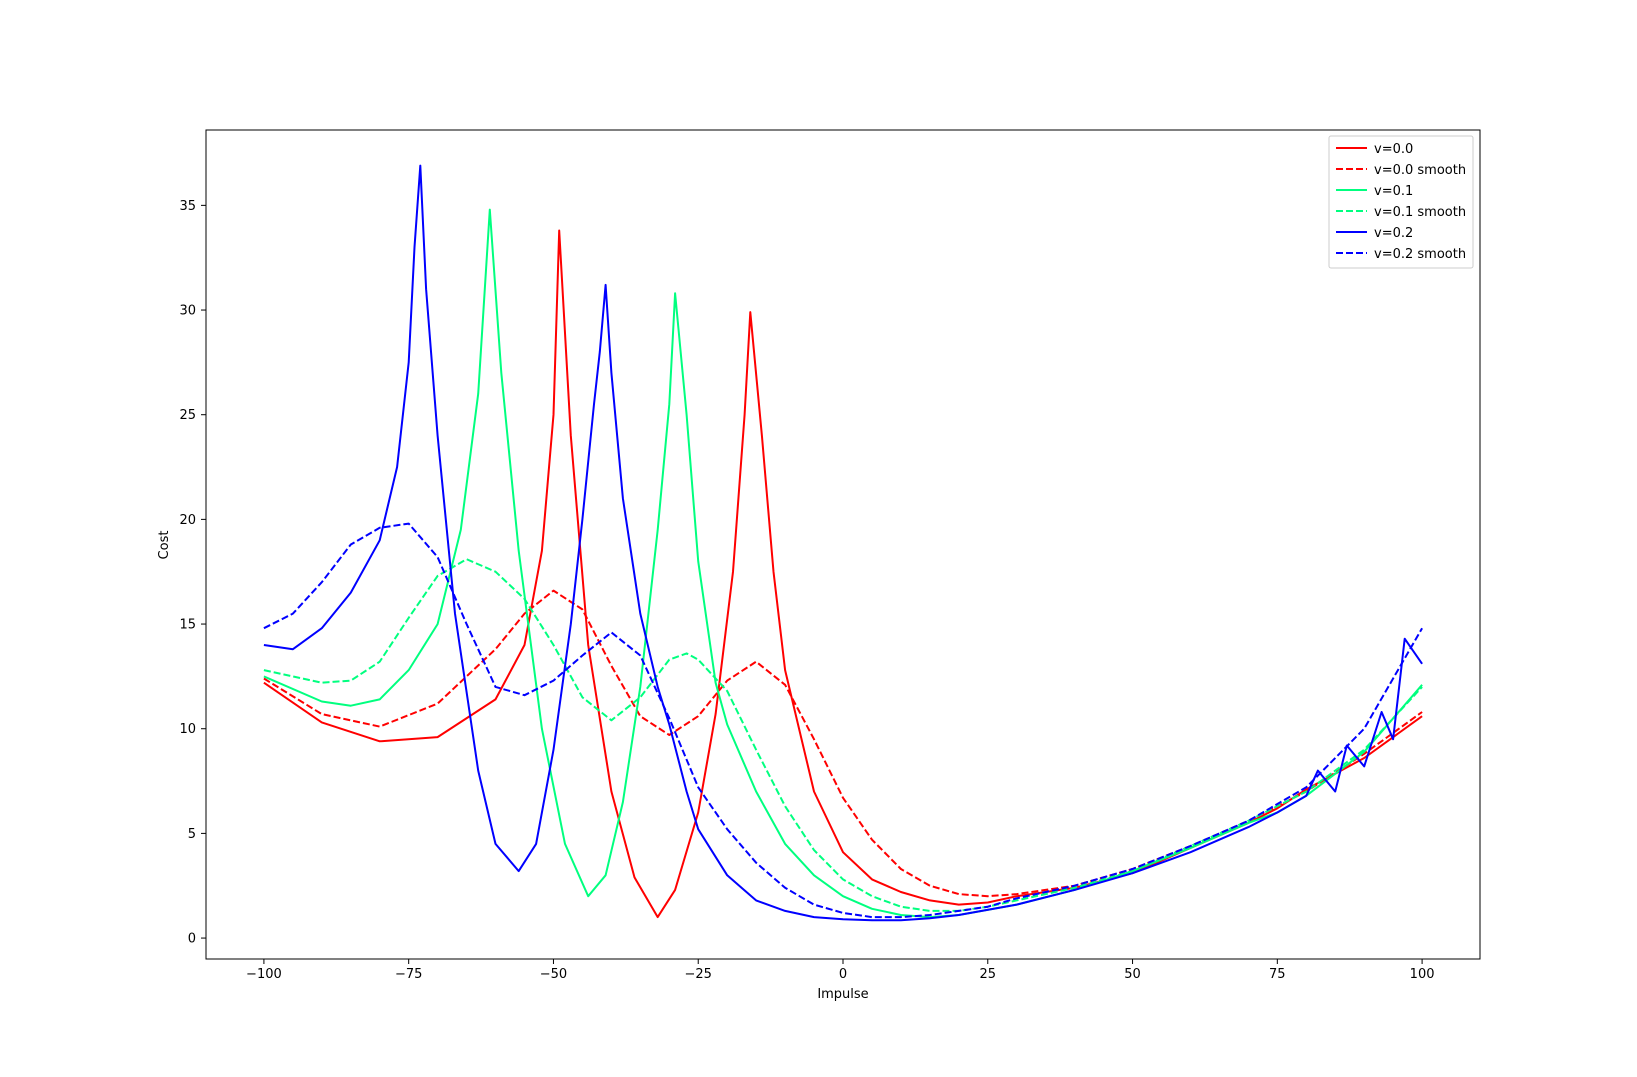  What do you see at coordinates (187, 625) in the screenshot?
I see `y-tick-label: 15` at bounding box center [187, 625].